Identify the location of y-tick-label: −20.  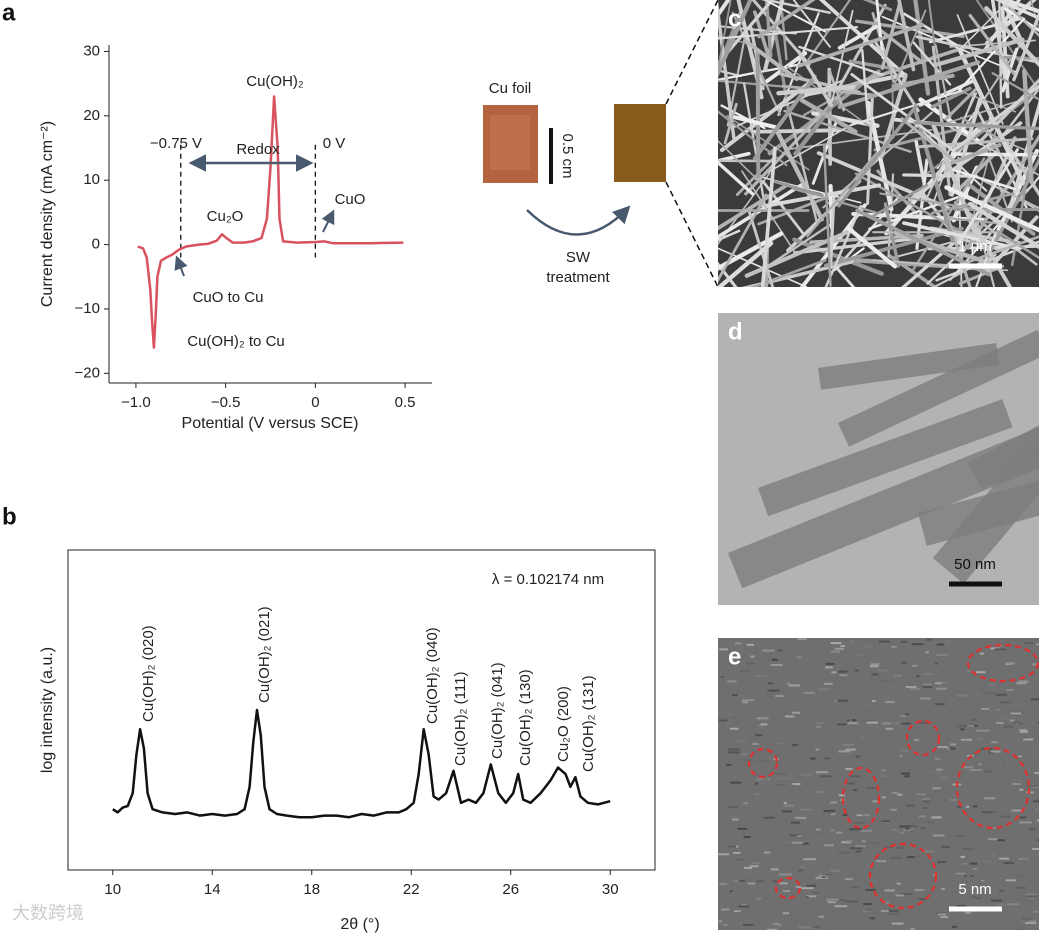
(87, 372).